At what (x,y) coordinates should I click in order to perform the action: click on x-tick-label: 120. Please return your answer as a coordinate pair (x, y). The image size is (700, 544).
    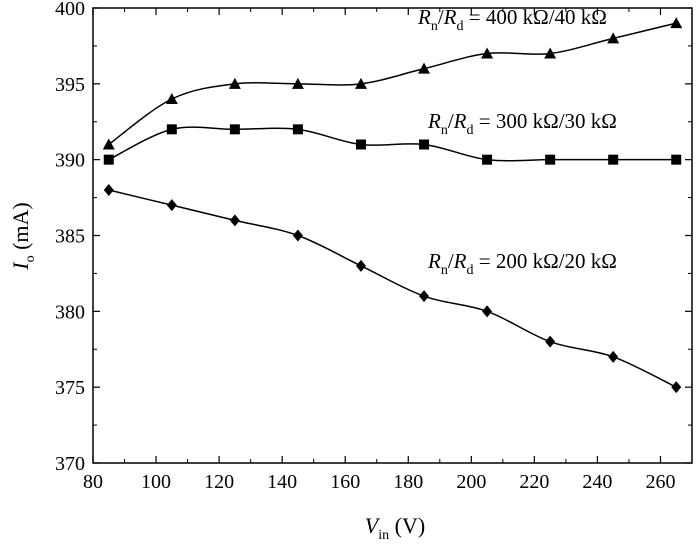
    Looking at the image, I should click on (219, 482).